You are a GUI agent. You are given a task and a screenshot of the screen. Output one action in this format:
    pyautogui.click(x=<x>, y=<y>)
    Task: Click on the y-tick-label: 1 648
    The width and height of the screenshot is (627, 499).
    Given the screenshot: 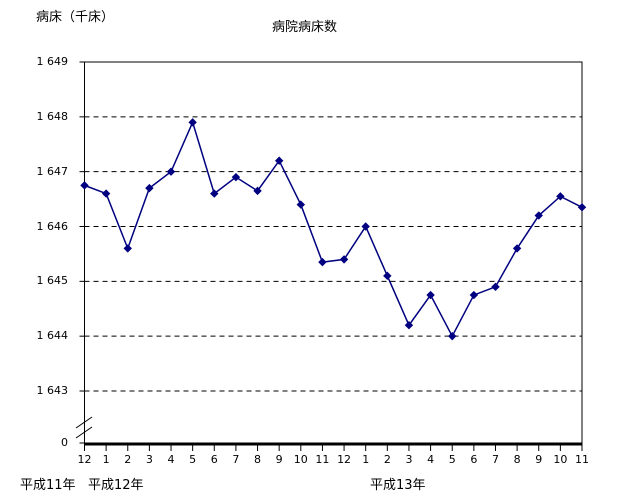 What is the action you would take?
    pyautogui.click(x=52, y=116)
    